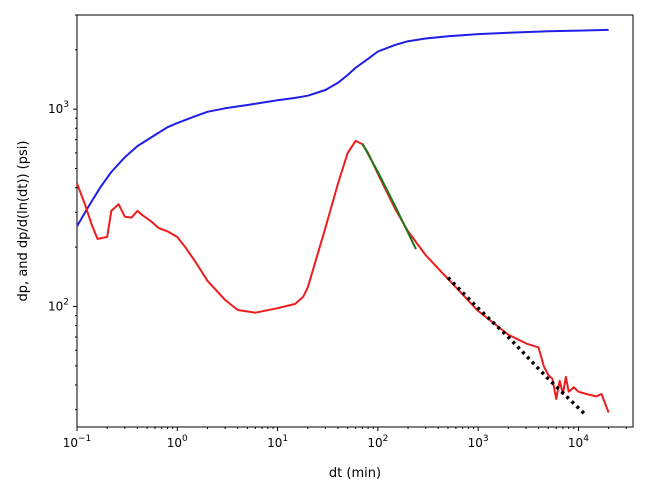  Describe the element at coordinates (345, 438) in the screenshot. I see `x-axis-ticks: 10⁻¹ 10⁰ 10¹ 10² 10³ 10⁴` at that location.